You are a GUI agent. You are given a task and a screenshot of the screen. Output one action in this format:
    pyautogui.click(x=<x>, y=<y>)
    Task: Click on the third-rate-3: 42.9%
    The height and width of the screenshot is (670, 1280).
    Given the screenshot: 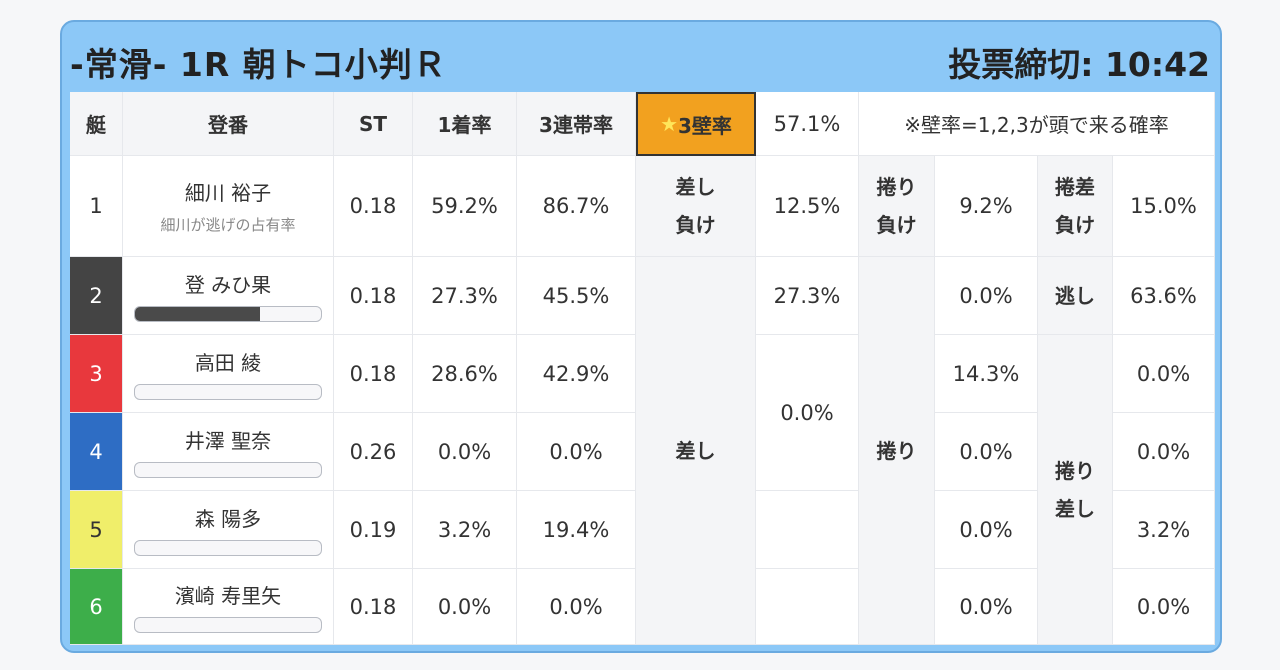 What is the action you would take?
    pyautogui.click(x=576, y=374)
    